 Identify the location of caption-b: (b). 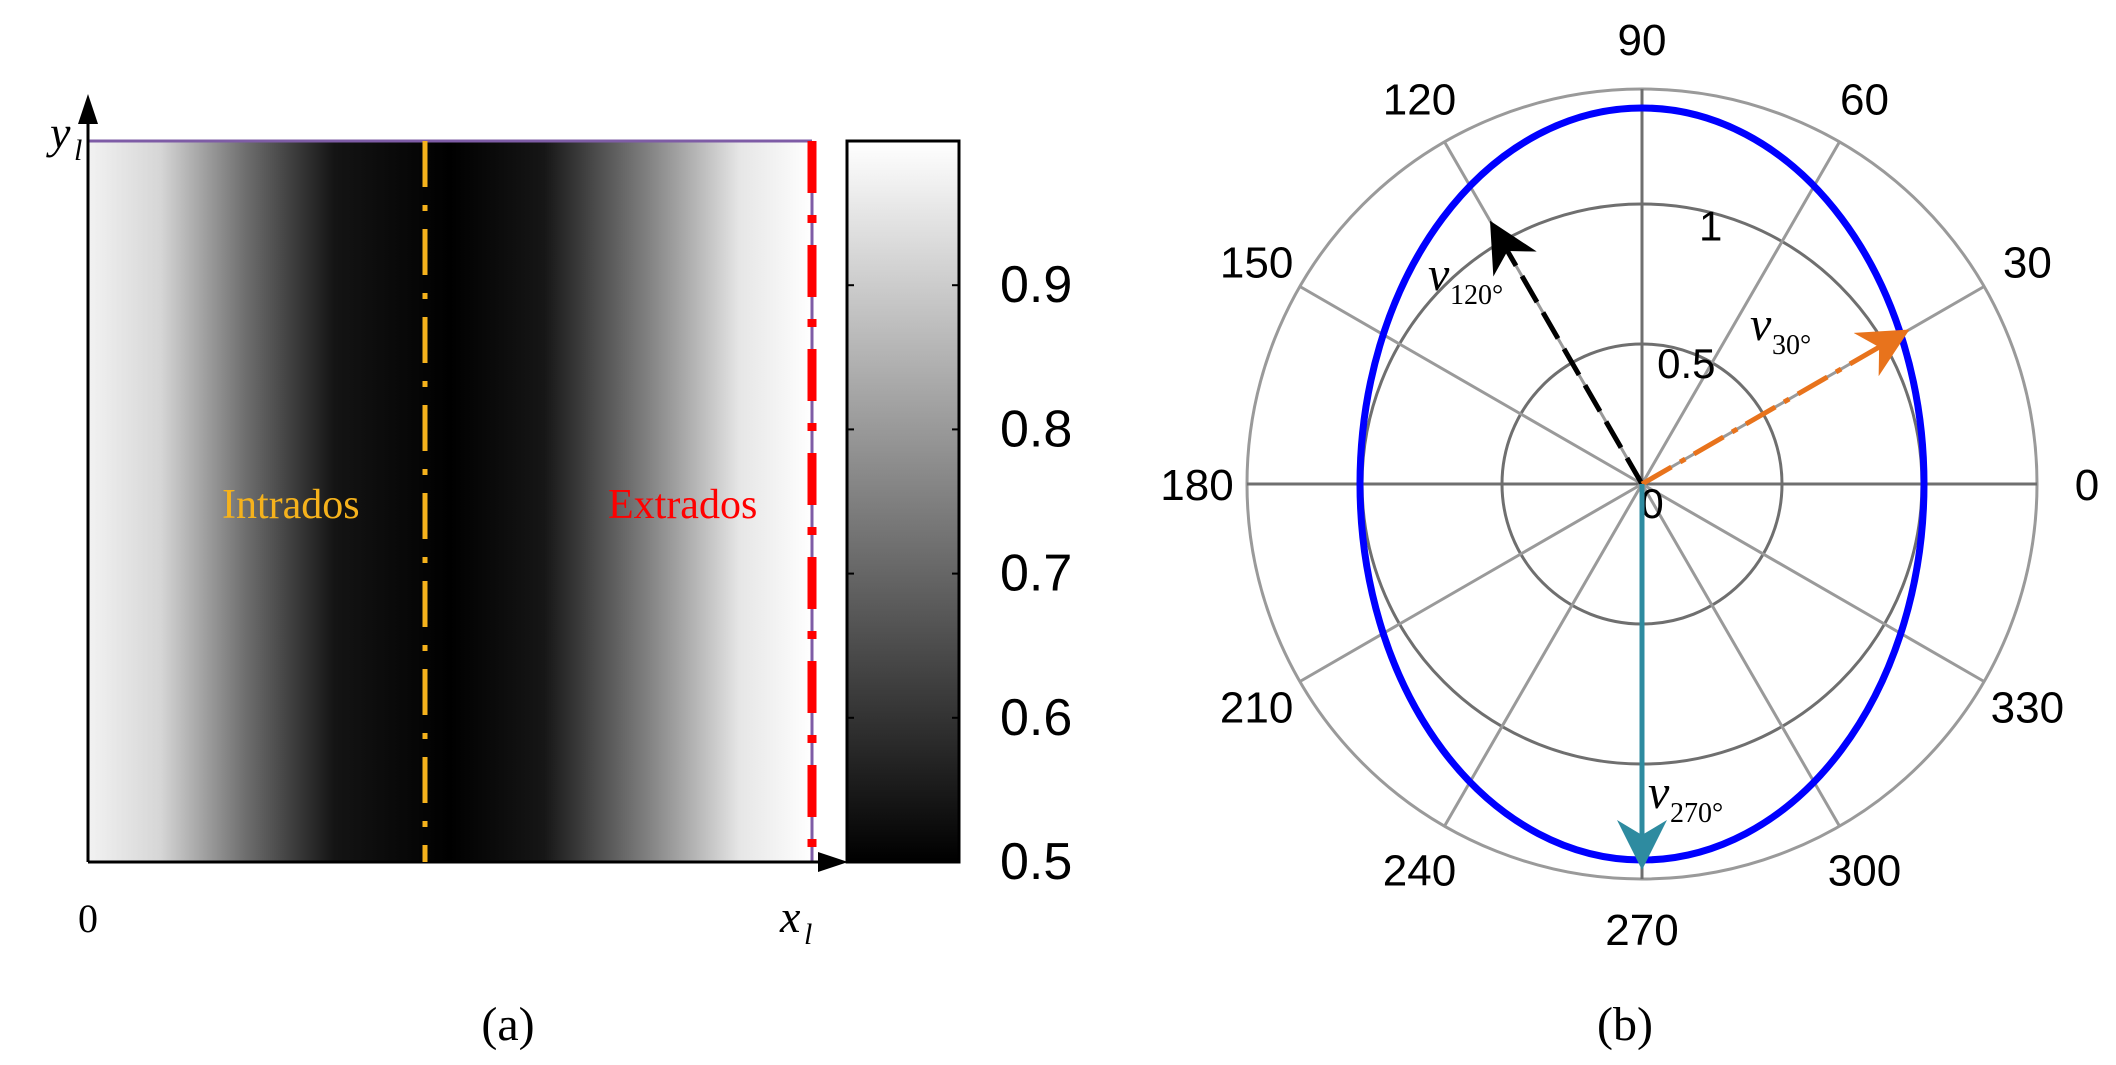
(1625, 1024).